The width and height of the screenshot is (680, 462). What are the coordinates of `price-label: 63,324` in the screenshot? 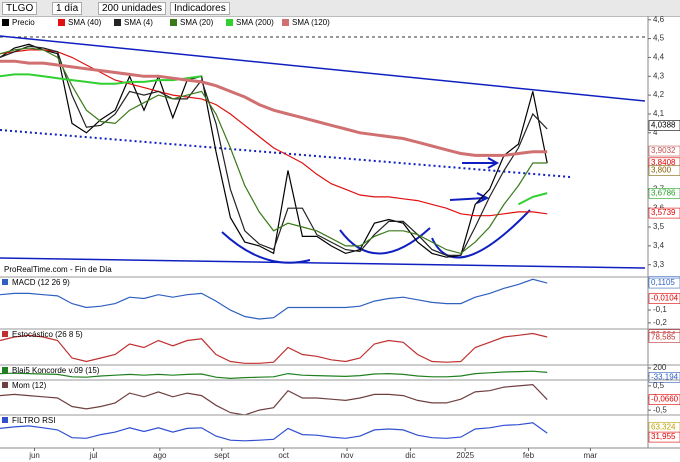 It's located at (663, 426).